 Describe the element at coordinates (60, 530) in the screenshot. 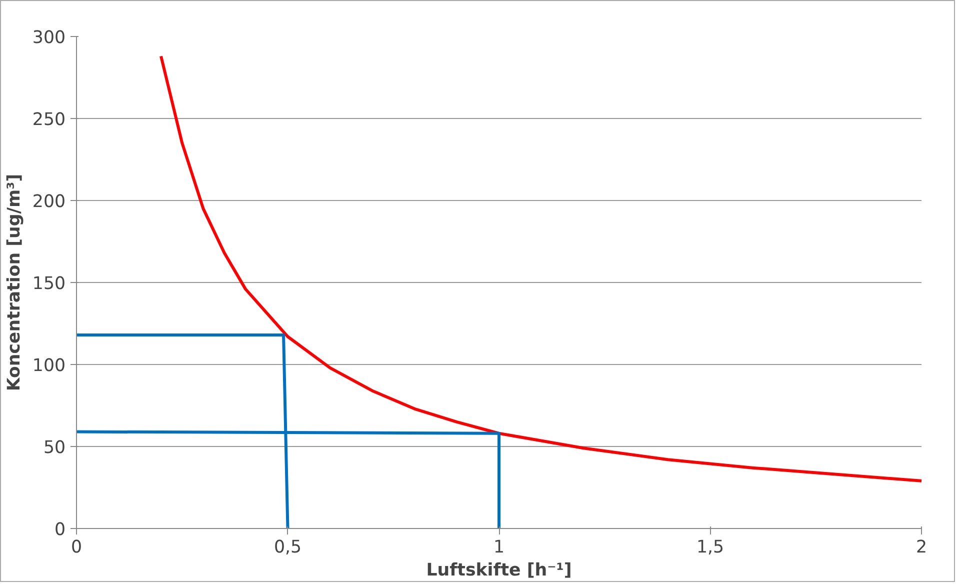

I see `y-tick-label: 0` at that location.